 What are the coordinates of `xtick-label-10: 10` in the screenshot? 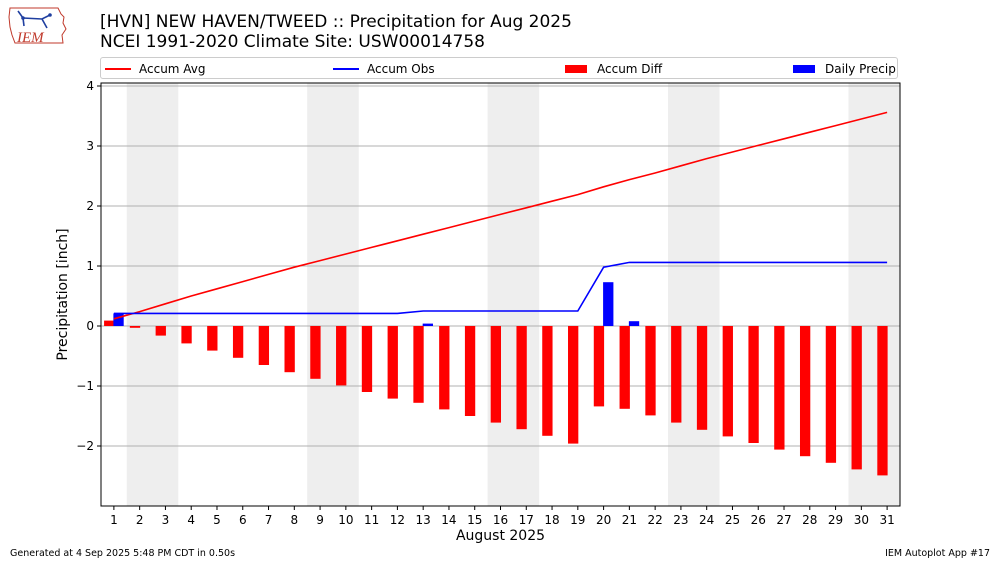 It's located at (345, 520).